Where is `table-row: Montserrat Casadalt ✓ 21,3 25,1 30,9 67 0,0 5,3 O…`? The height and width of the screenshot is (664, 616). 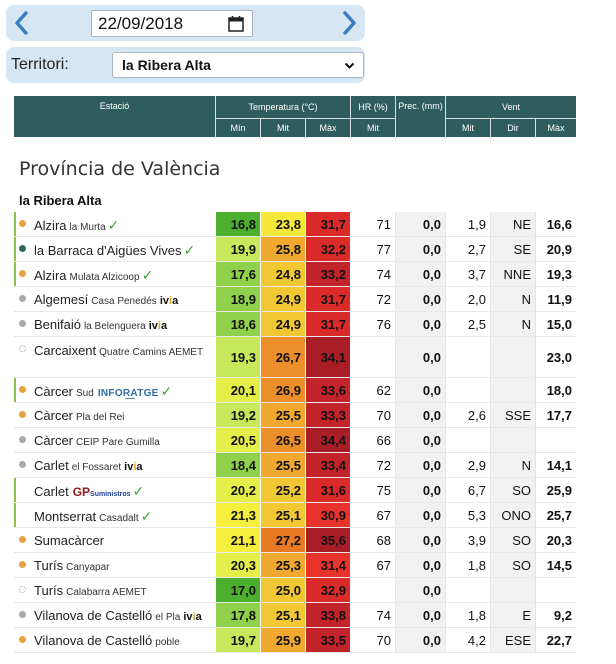
table-row: Montserrat Casadalt ✓ 21,3 25,1 30,9 67 0,0 5,3 O… is located at coordinates (295, 515).